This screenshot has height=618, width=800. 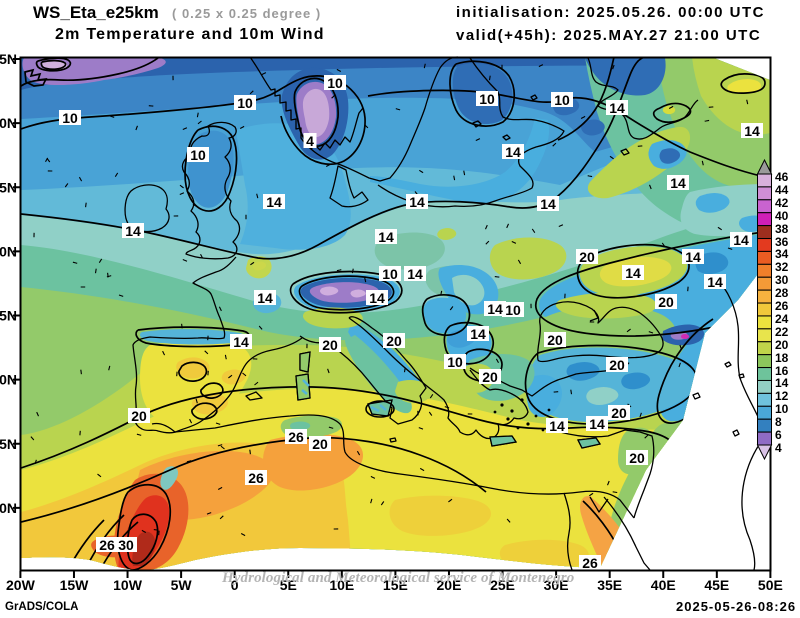 What do you see at coordinates (288, 585) in the screenshot?
I see `svg-text: 5E` at bounding box center [288, 585].